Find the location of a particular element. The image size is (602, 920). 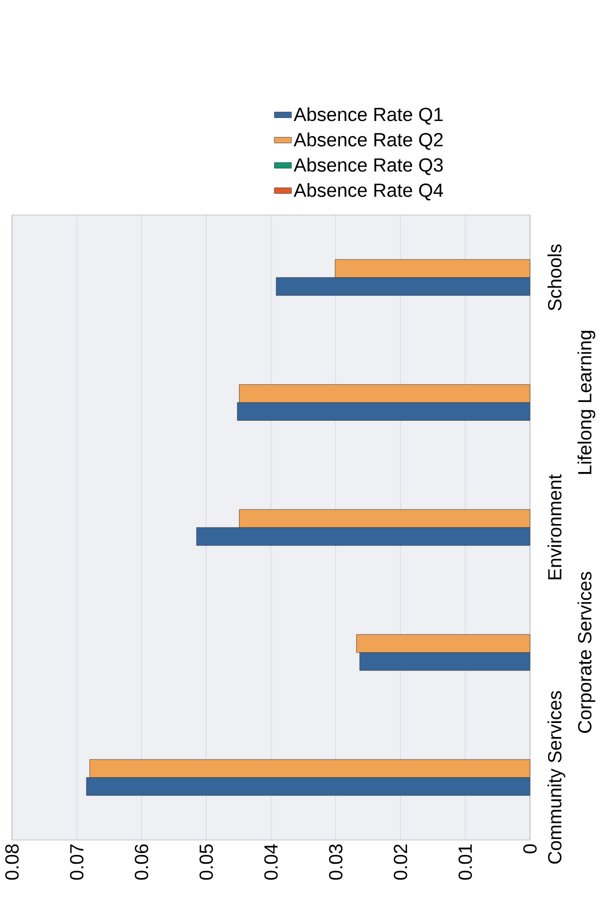

y-tick-label: Schools is located at coordinates (555, 277).